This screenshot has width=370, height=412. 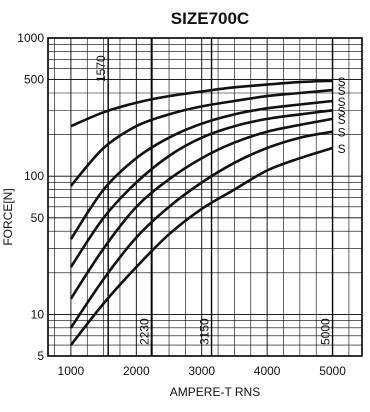 I want to click on y-tick-label: 1000, so click(x=30, y=38).